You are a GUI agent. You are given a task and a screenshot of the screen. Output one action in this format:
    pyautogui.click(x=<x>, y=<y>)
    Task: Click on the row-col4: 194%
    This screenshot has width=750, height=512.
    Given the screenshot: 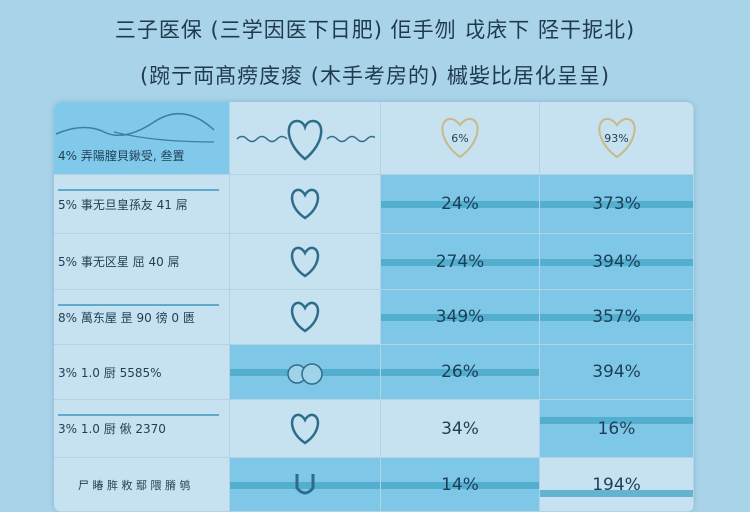 What is the action you would take?
    pyautogui.click(x=617, y=485)
    